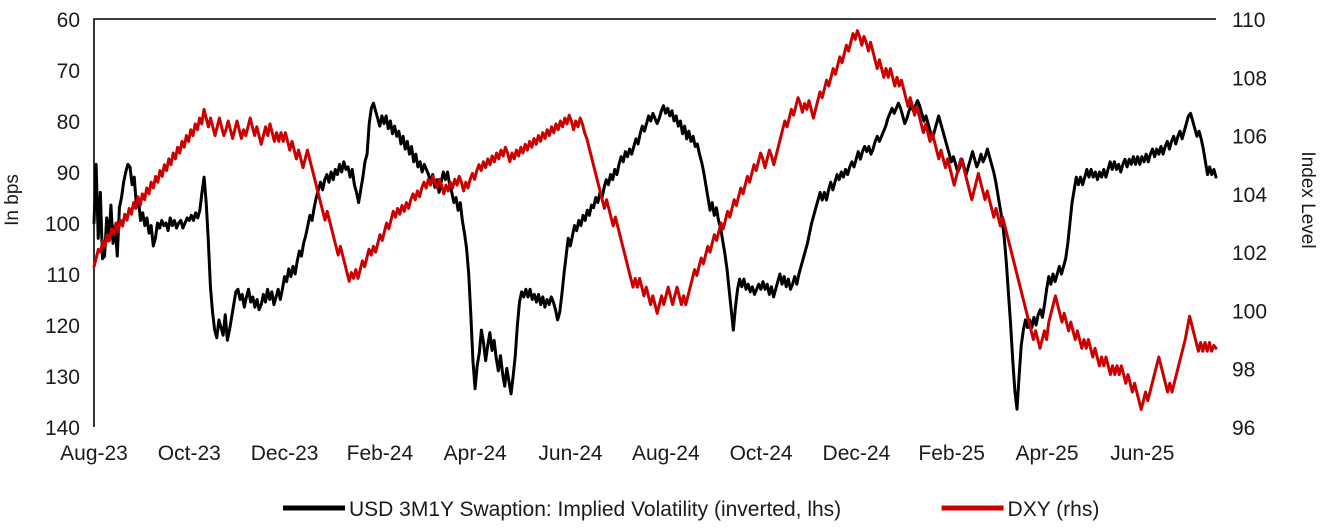 The height and width of the screenshot is (532, 1321). What do you see at coordinates (1249, 311) in the screenshot?
I see `y-right-tick-label-2: 100` at bounding box center [1249, 311].